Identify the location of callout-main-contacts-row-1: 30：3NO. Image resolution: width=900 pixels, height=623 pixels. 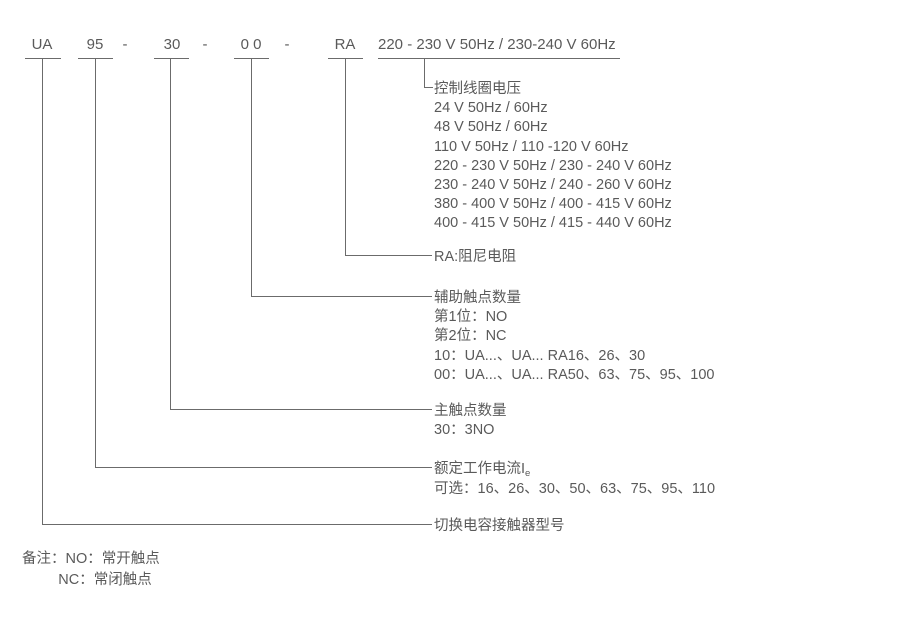
(464, 430).